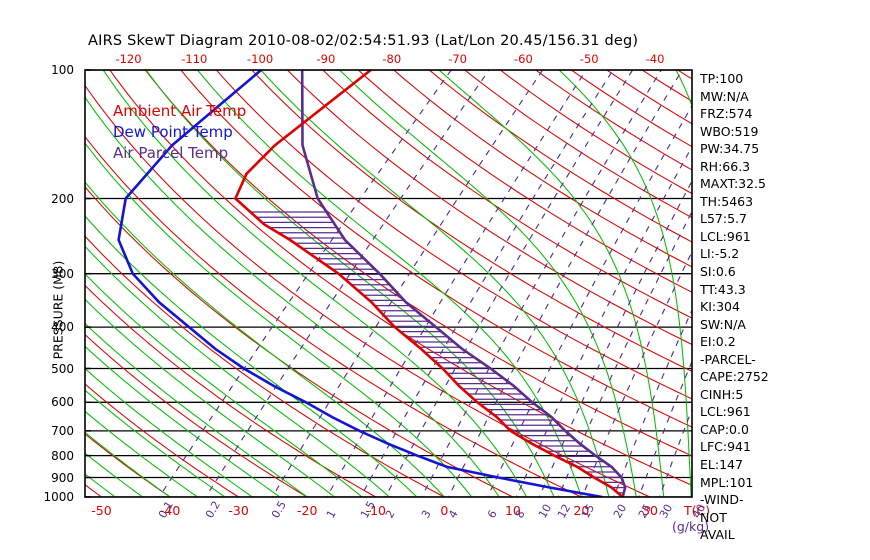 This screenshot has width=870, height=560. I want to click on top-temperature-tick-label: -120, so click(128, 59).